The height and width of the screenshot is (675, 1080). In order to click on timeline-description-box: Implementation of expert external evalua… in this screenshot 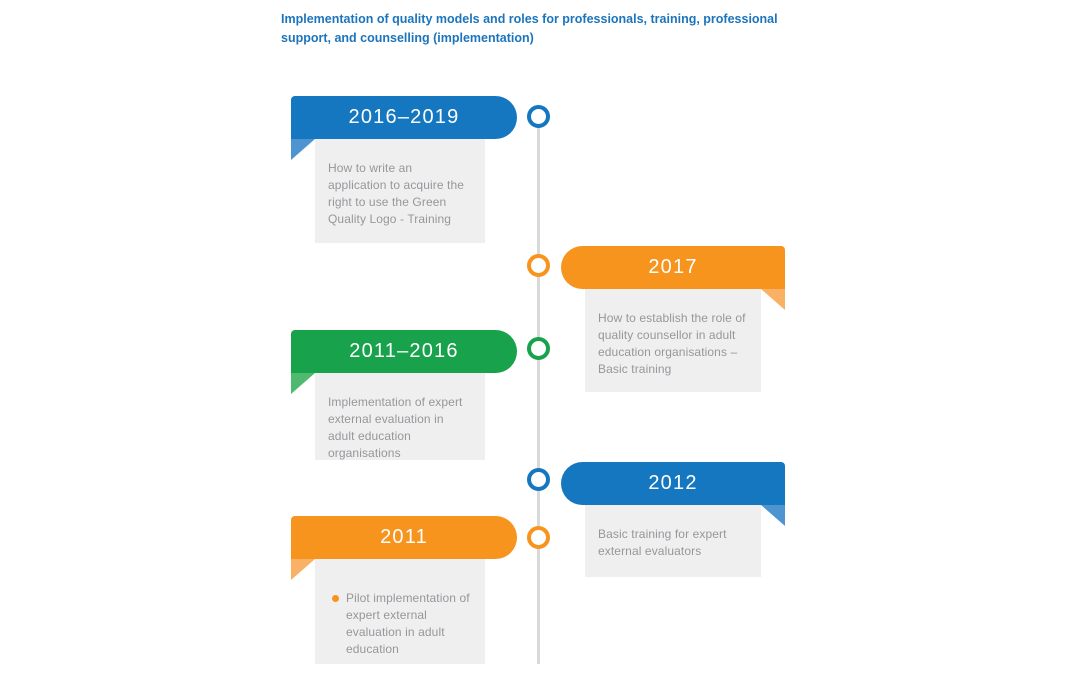, I will do `click(400, 416)`.